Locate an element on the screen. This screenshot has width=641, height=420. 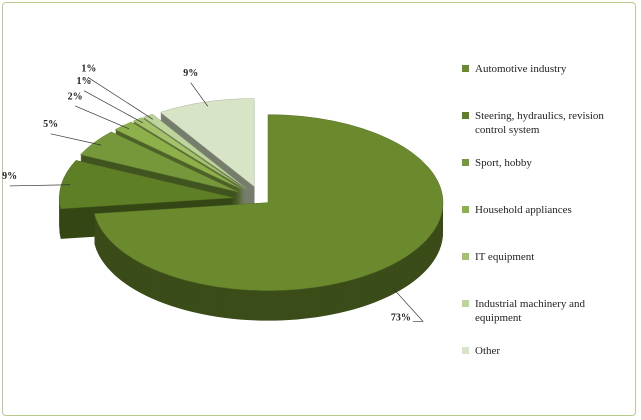
legend-item: Automotive industry is located at coordinates (542, 85).